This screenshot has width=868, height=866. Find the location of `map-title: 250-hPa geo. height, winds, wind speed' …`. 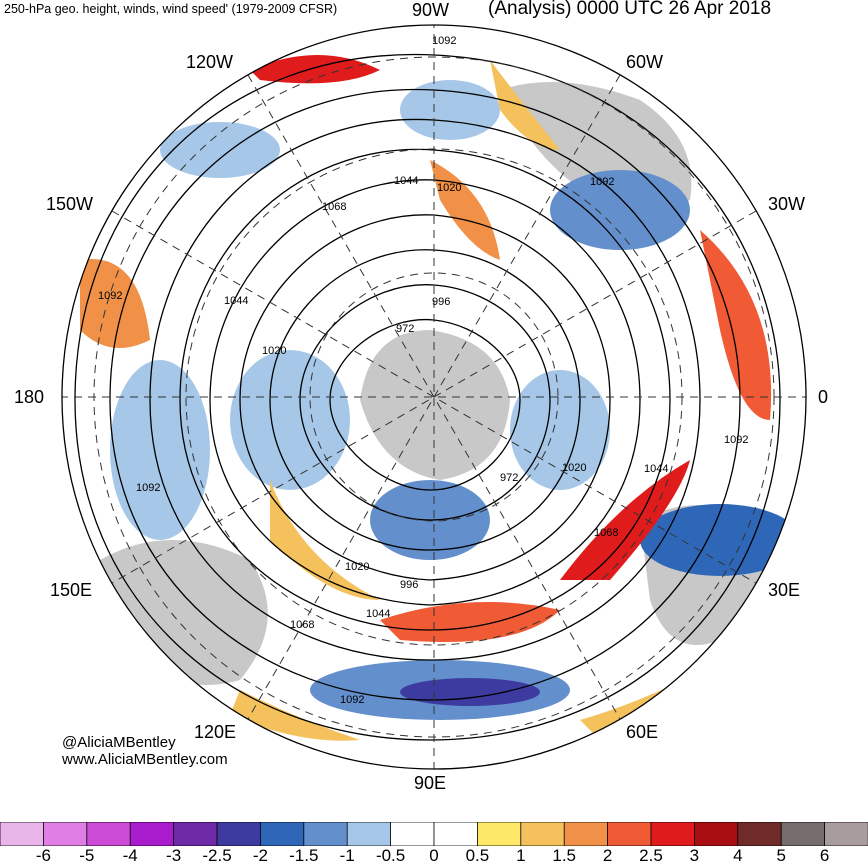

map-title: 250-hPa geo. height, winds, wind speed' … is located at coordinates (171, 9).